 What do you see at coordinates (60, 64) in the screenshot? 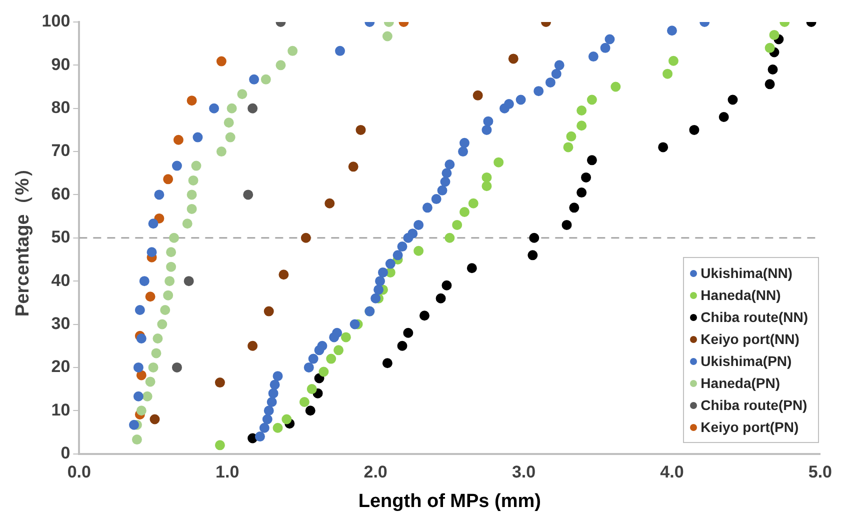
I see `y-tick-label: 90` at bounding box center [60, 64].